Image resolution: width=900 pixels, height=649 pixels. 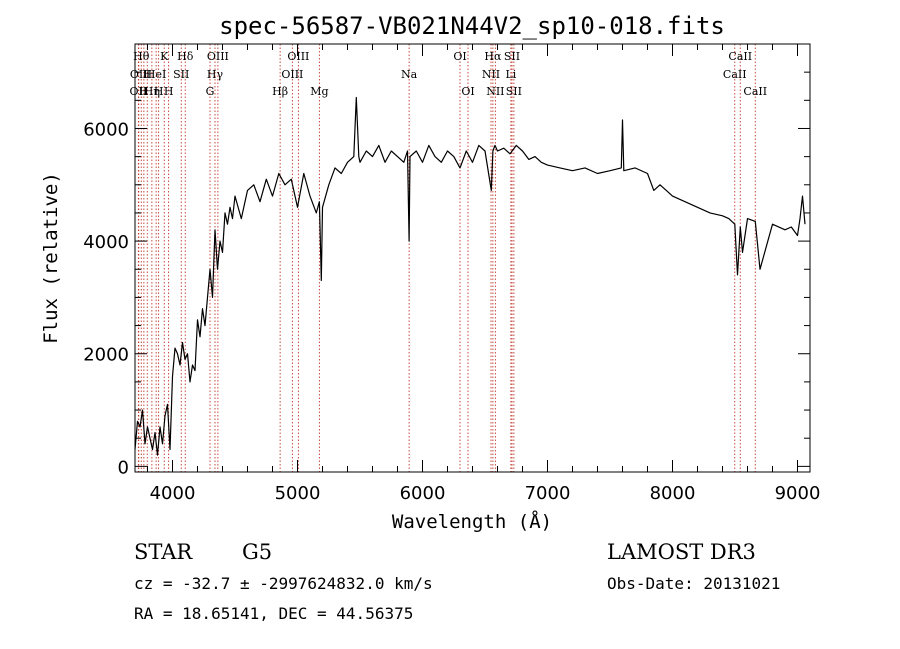 I want to click on line-marker-label: HeI, so click(x=156, y=74).